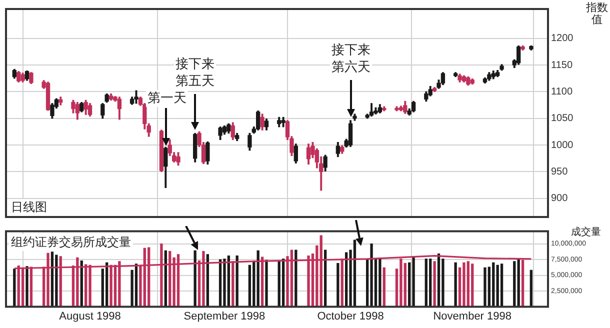 This screenshot has height=328, width=610. What do you see at coordinates (350, 316) in the screenshot?
I see `x-tick-label: October 1998` at bounding box center [350, 316].